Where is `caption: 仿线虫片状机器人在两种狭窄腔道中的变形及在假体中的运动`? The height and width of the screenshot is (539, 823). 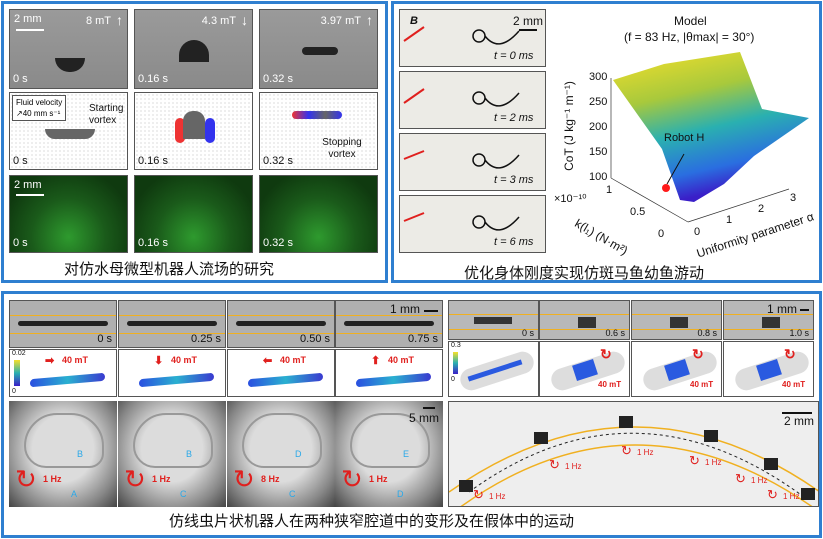
caption: 仿线虫片状机器人在两种狭窄腔道中的变形及在假体中的运动 is located at coordinates (372, 521).